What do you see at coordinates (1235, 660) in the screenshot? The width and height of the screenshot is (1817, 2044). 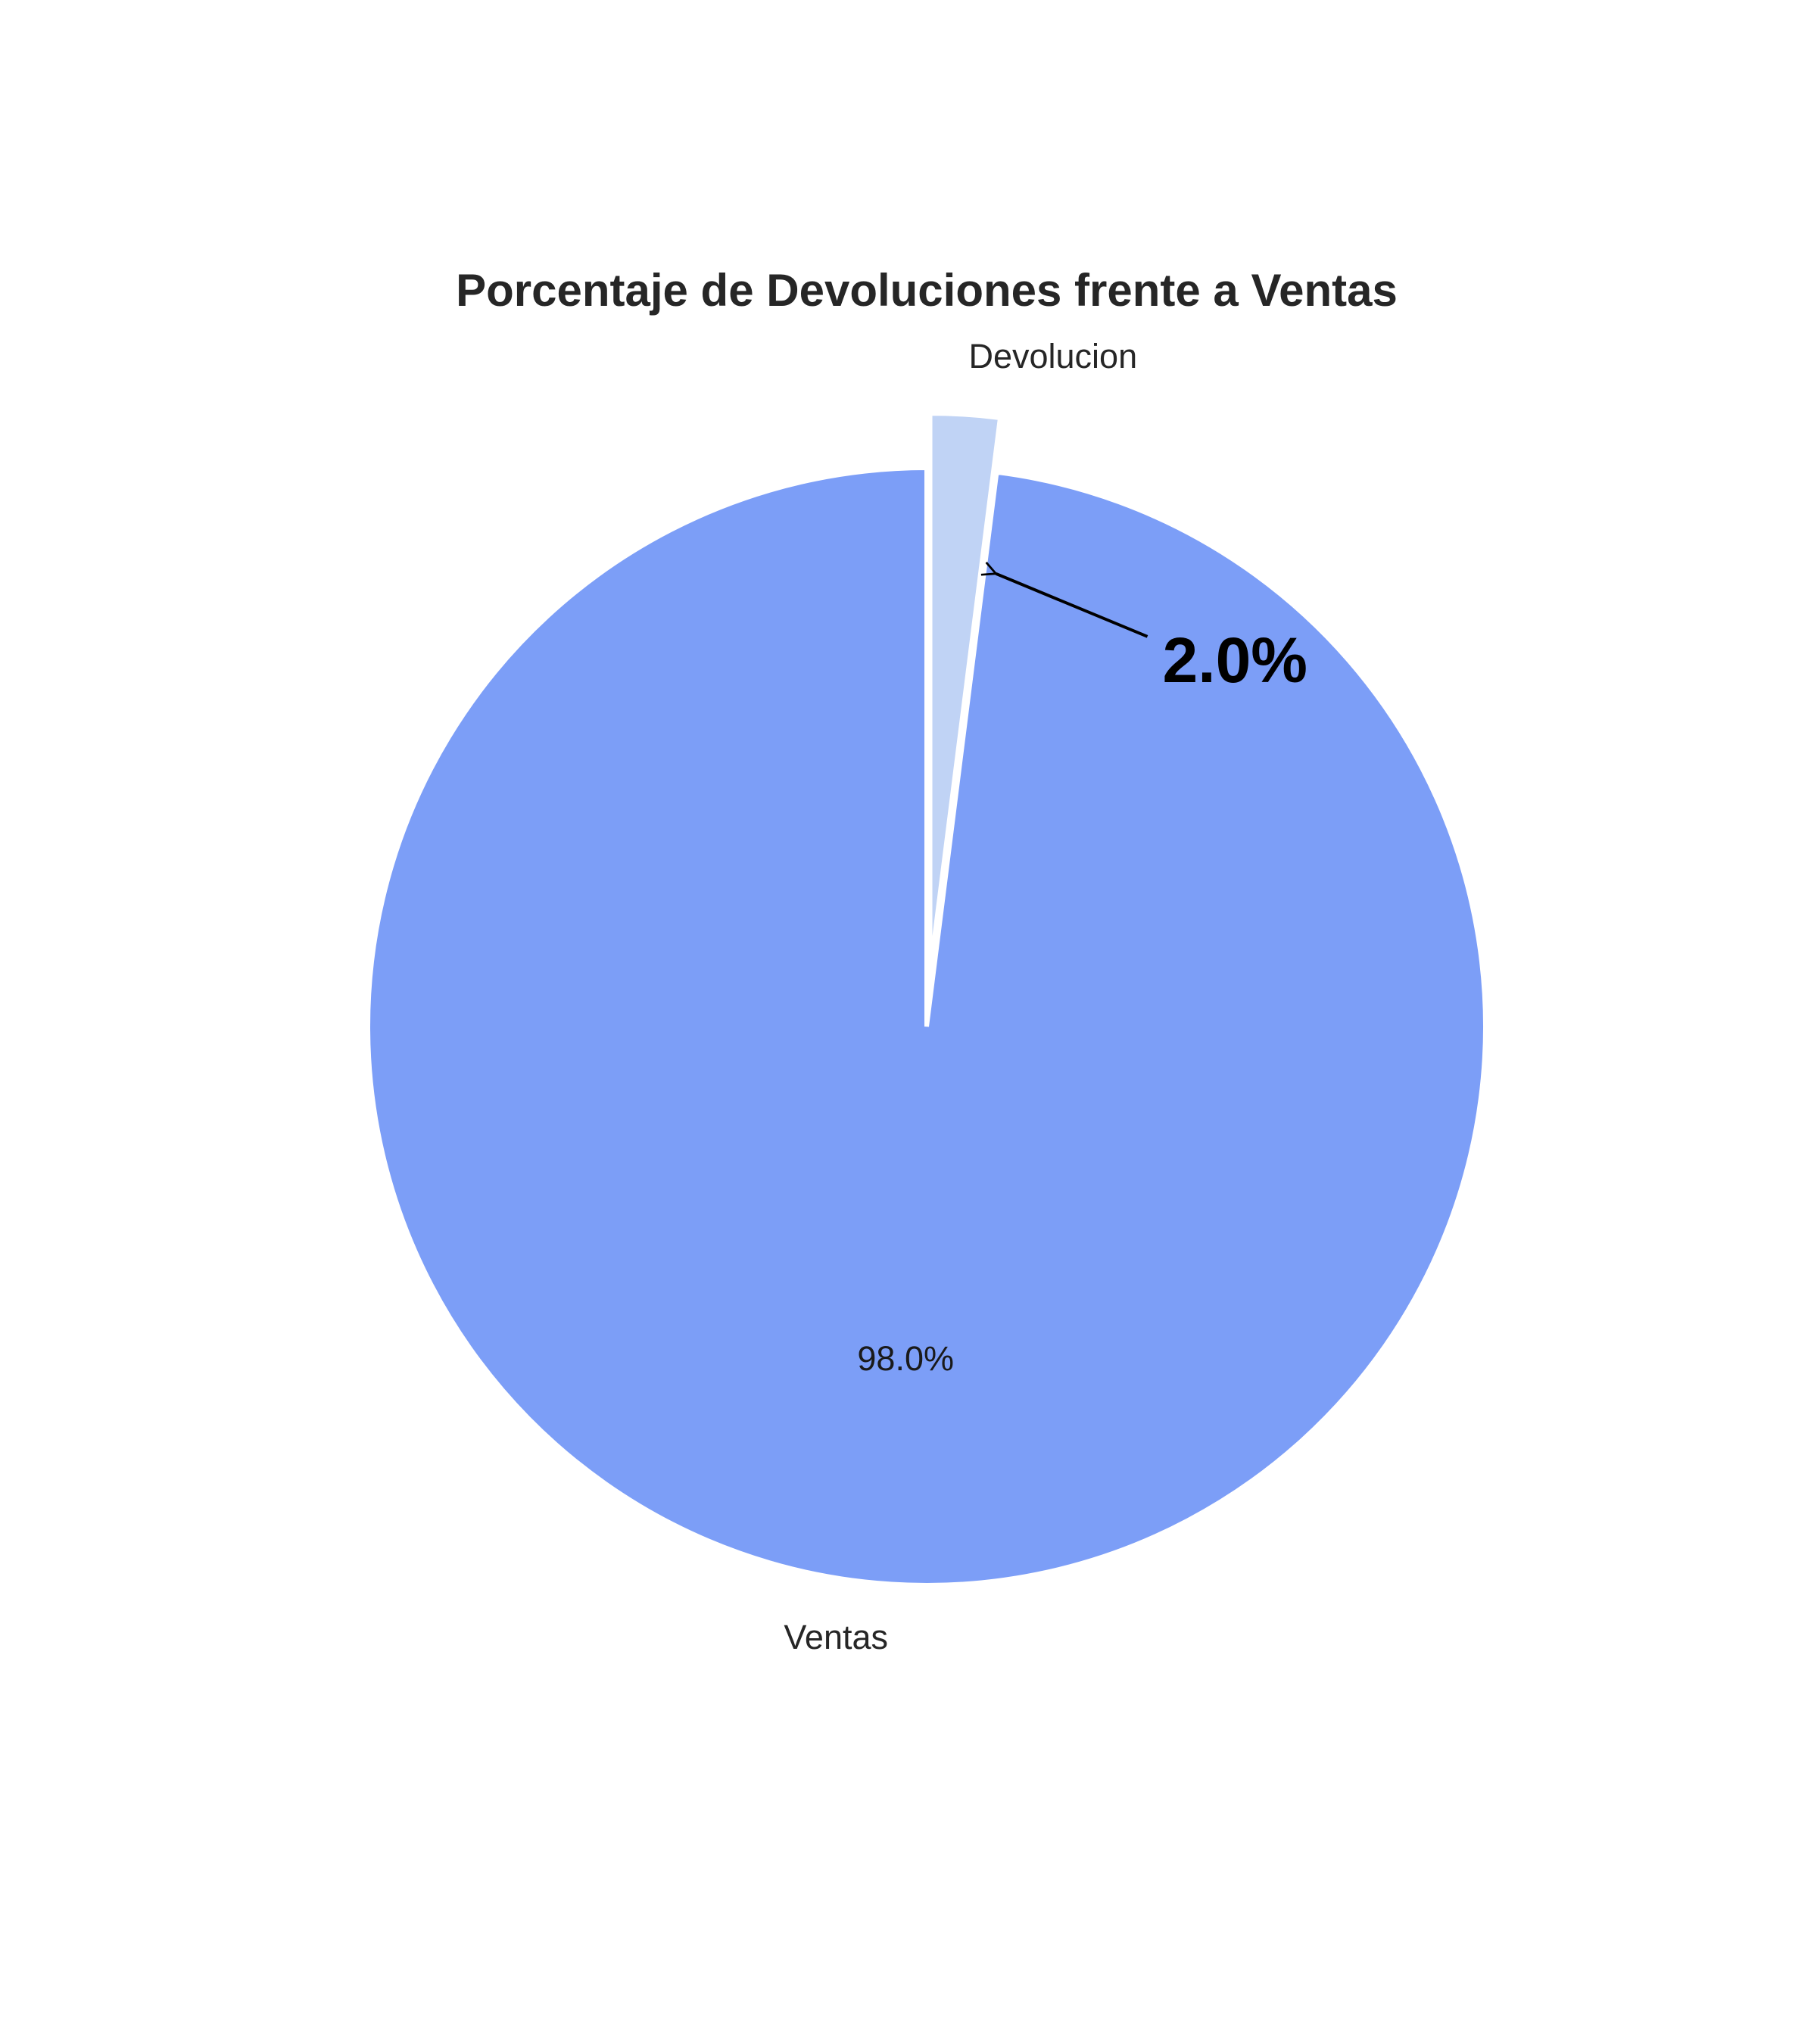 I see `annotation-text: 2.0%` at bounding box center [1235, 660].